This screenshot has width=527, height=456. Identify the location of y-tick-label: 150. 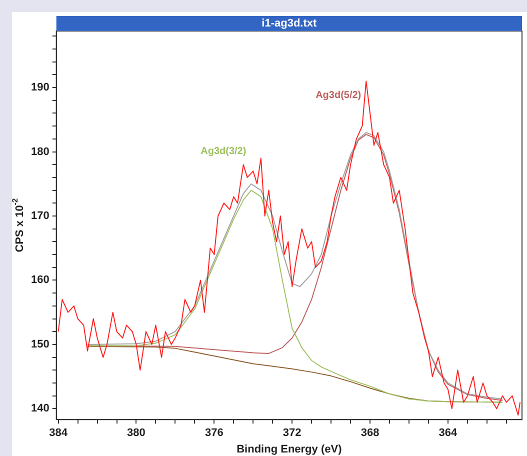
(40, 344).